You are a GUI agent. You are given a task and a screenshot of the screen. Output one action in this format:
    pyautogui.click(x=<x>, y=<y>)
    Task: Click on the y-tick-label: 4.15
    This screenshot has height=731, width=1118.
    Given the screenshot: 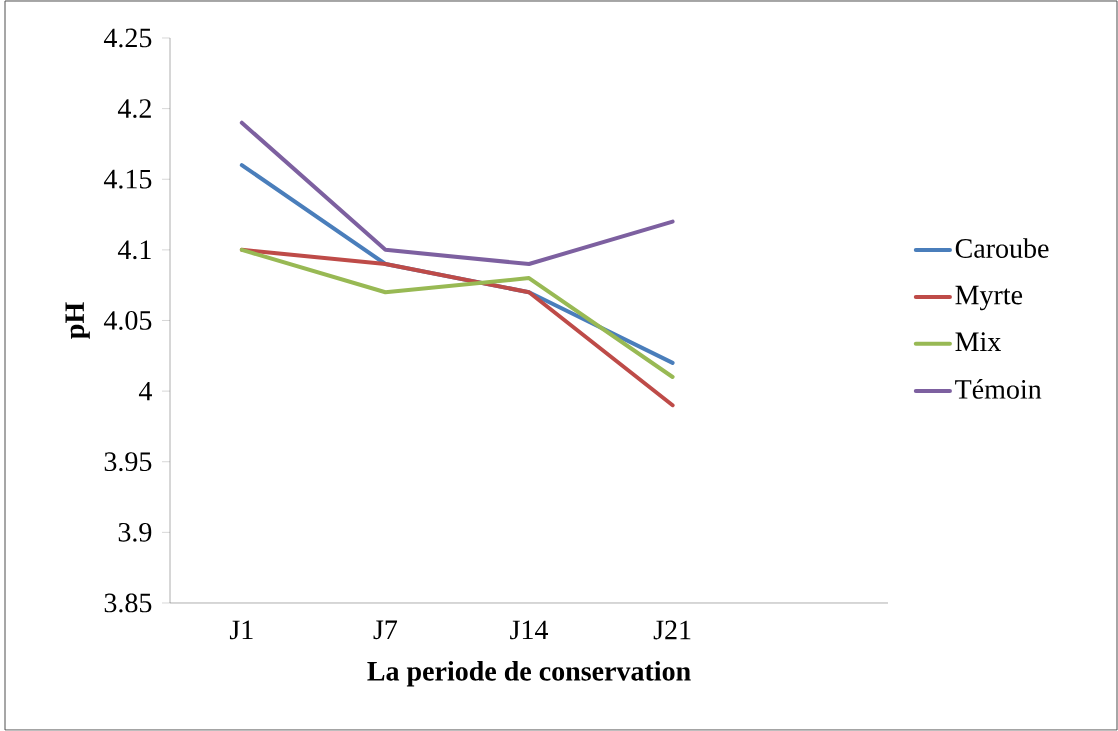 What is the action you would take?
    pyautogui.click(x=127, y=179)
    